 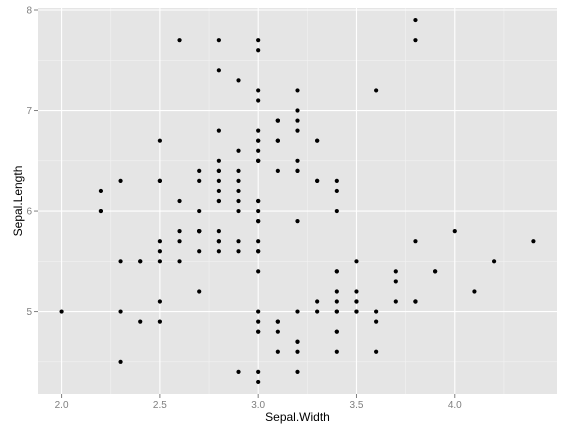 What do you see at coordinates (455, 405) in the screenshot?
I see `x-tick-label: 4.0` at bounding box center [455, 405].